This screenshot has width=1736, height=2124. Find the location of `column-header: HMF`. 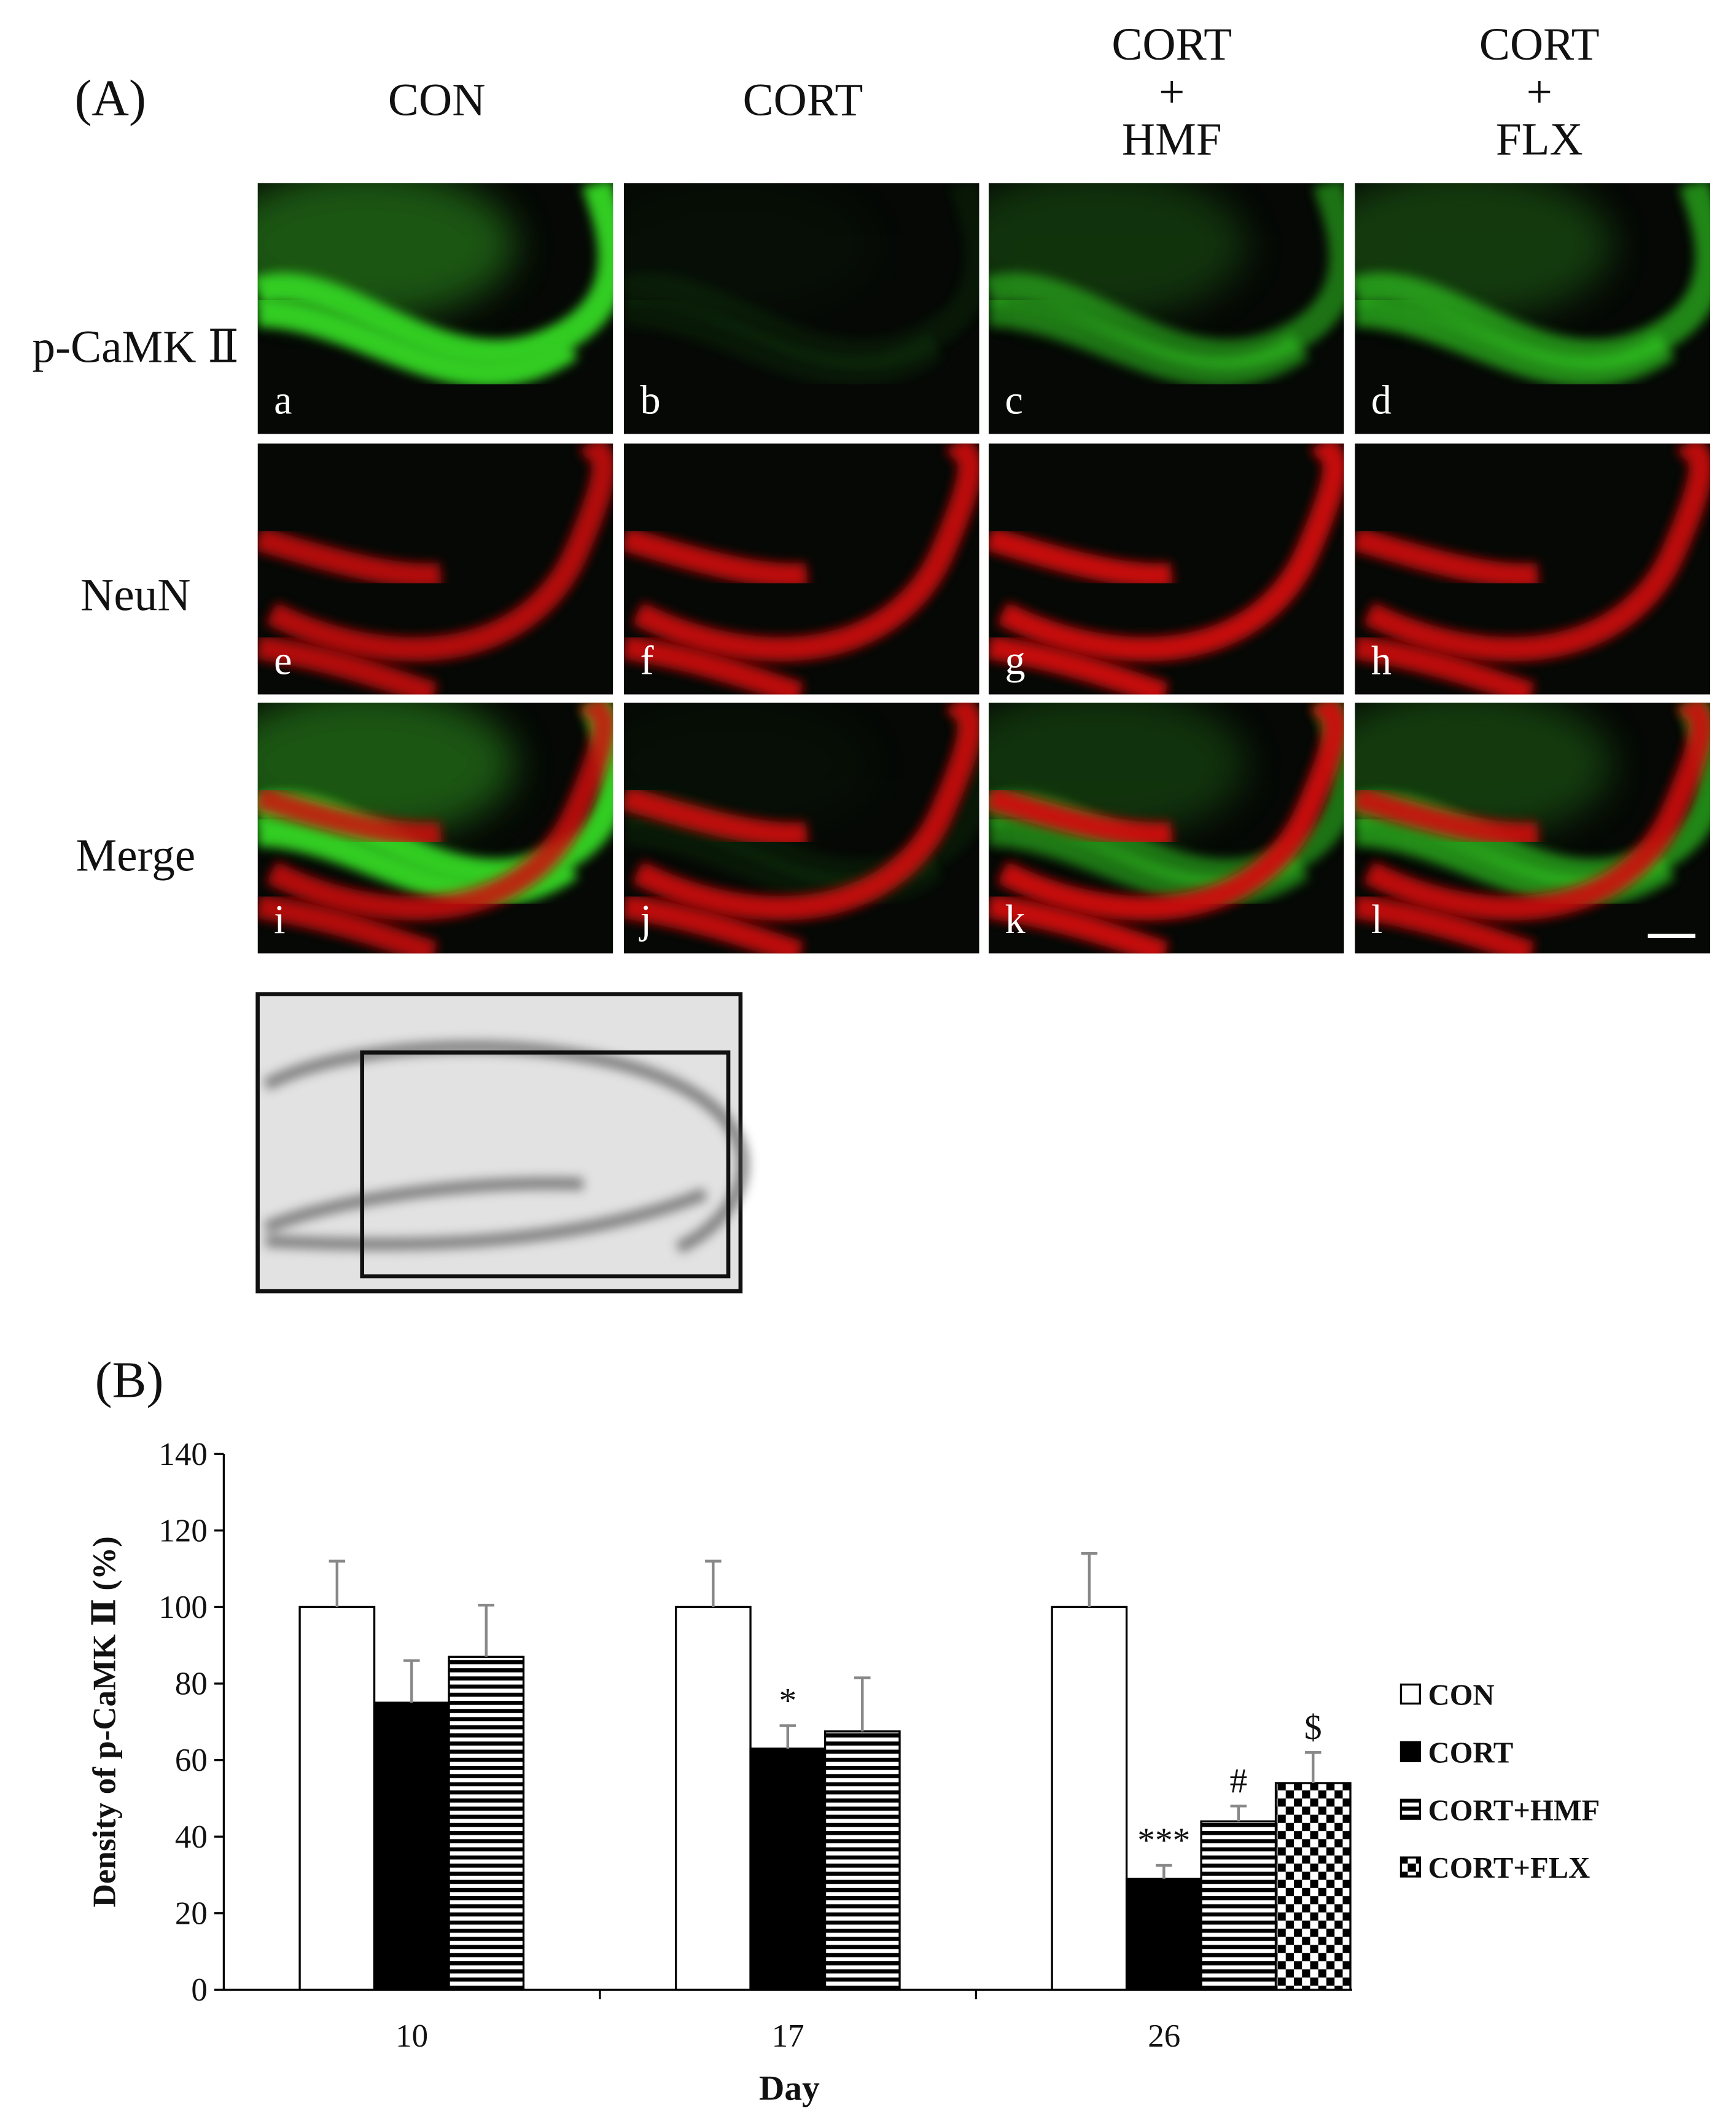

column-header: HMF is located at coordinates (1172, 139).